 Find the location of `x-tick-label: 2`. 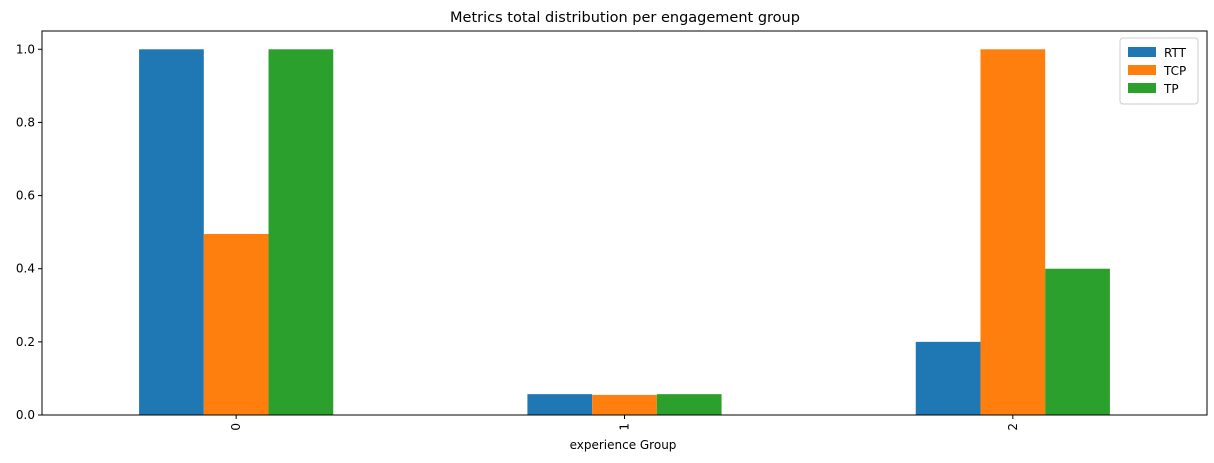

x-tick-label: 2 is located at coordinates (1013, 427).